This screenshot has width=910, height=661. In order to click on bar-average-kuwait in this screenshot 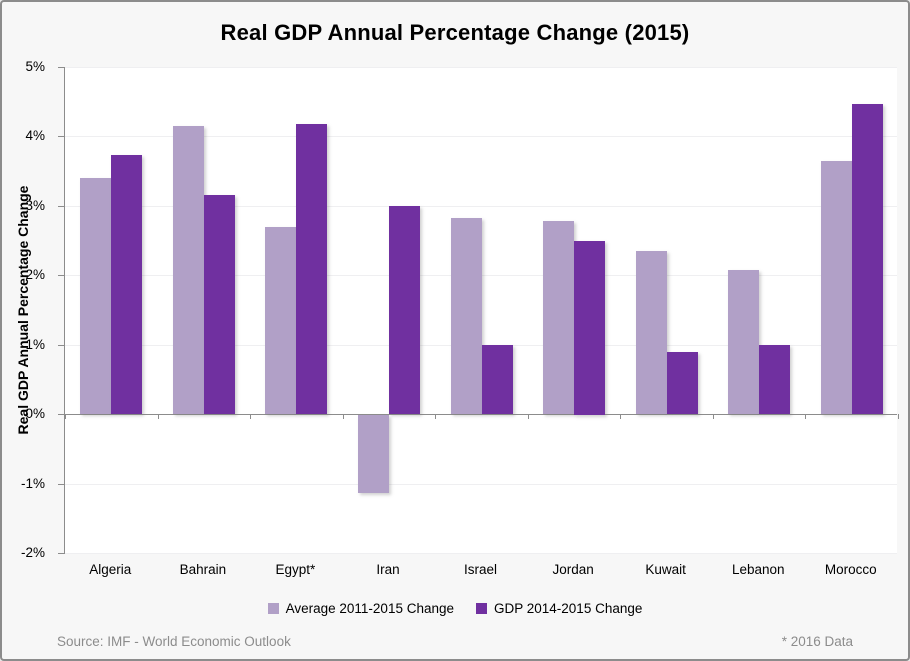, I will do `click(651, 332)`.